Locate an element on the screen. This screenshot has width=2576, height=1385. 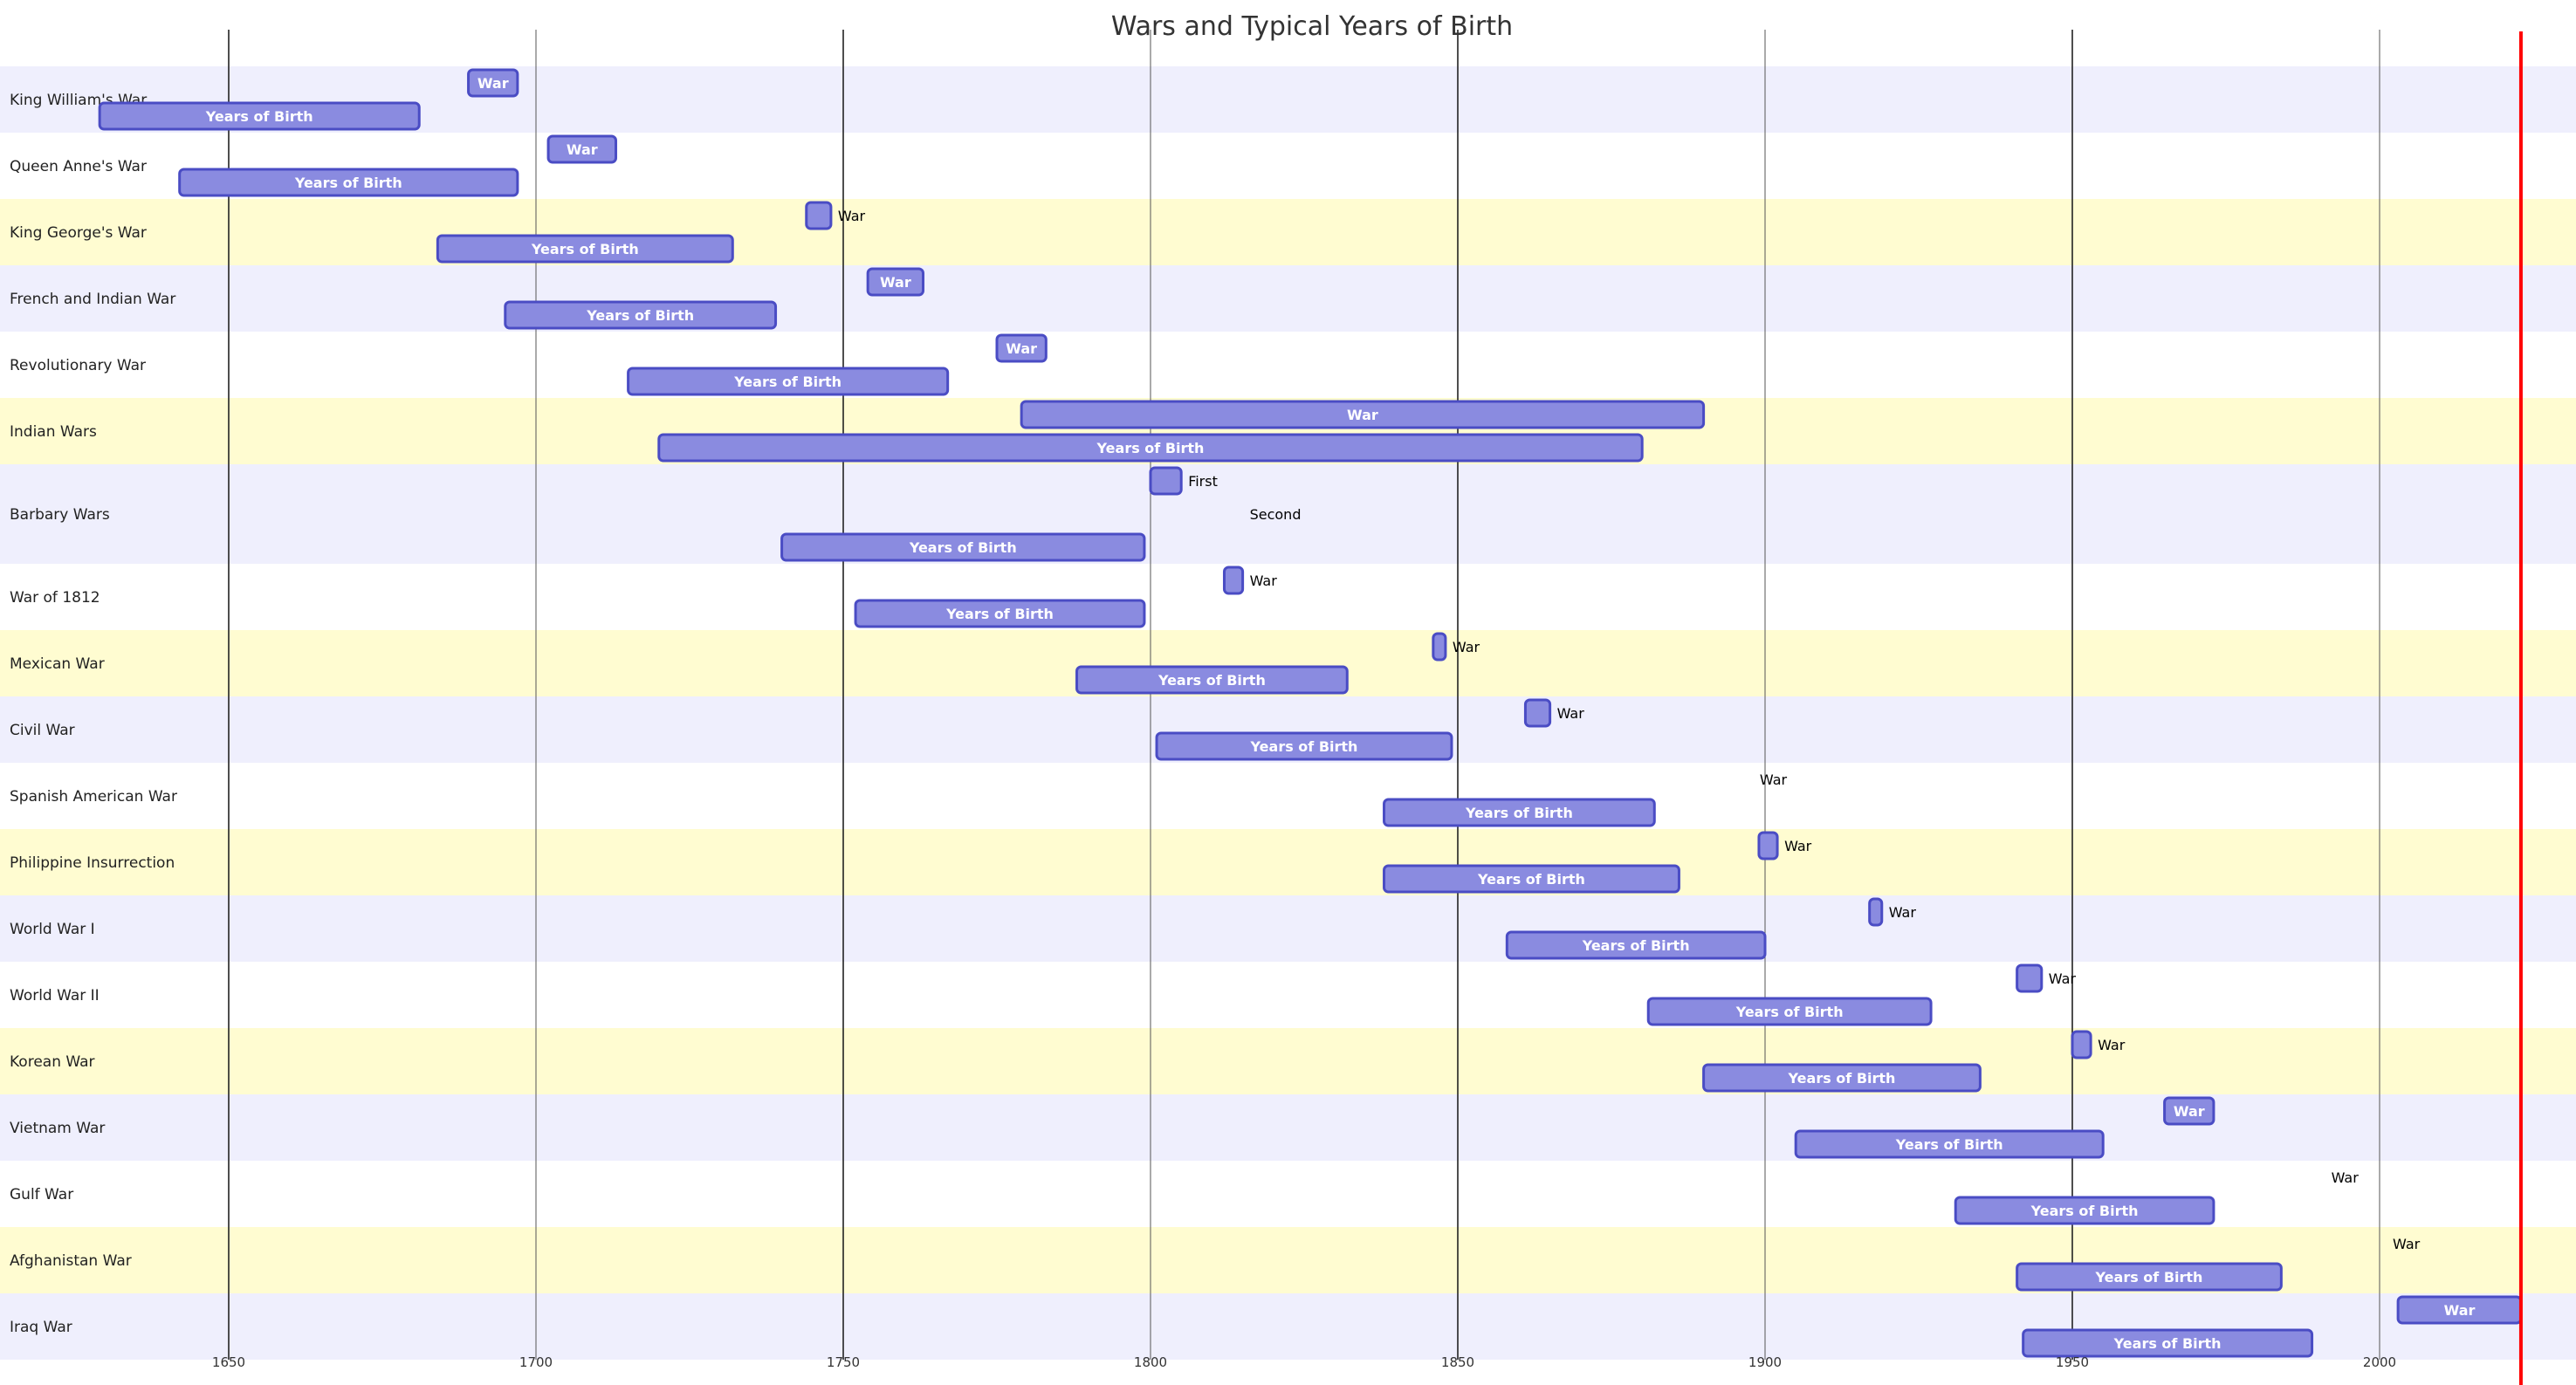
x-tick-label: 1850 is located at coordinates (1458, 1362).